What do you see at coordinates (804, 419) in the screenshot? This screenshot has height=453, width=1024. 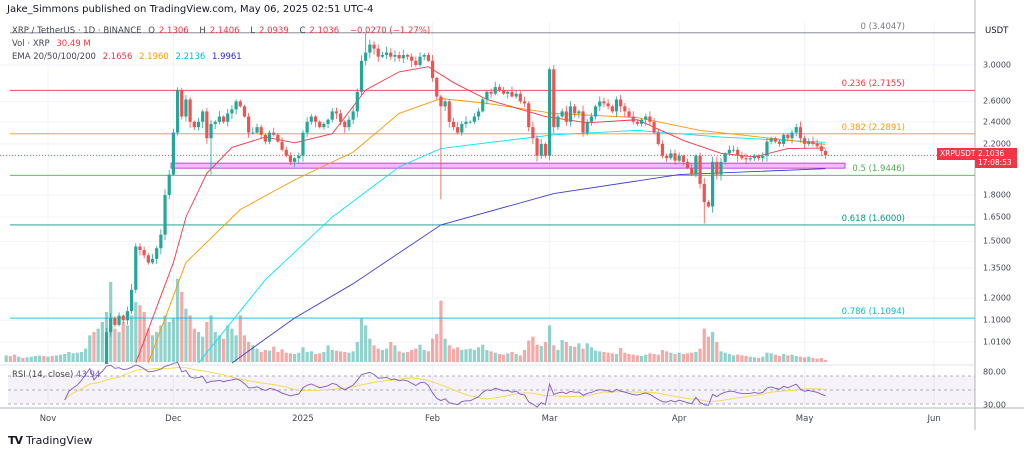 I see `time-tick: May` at bounding box center [804, 419].